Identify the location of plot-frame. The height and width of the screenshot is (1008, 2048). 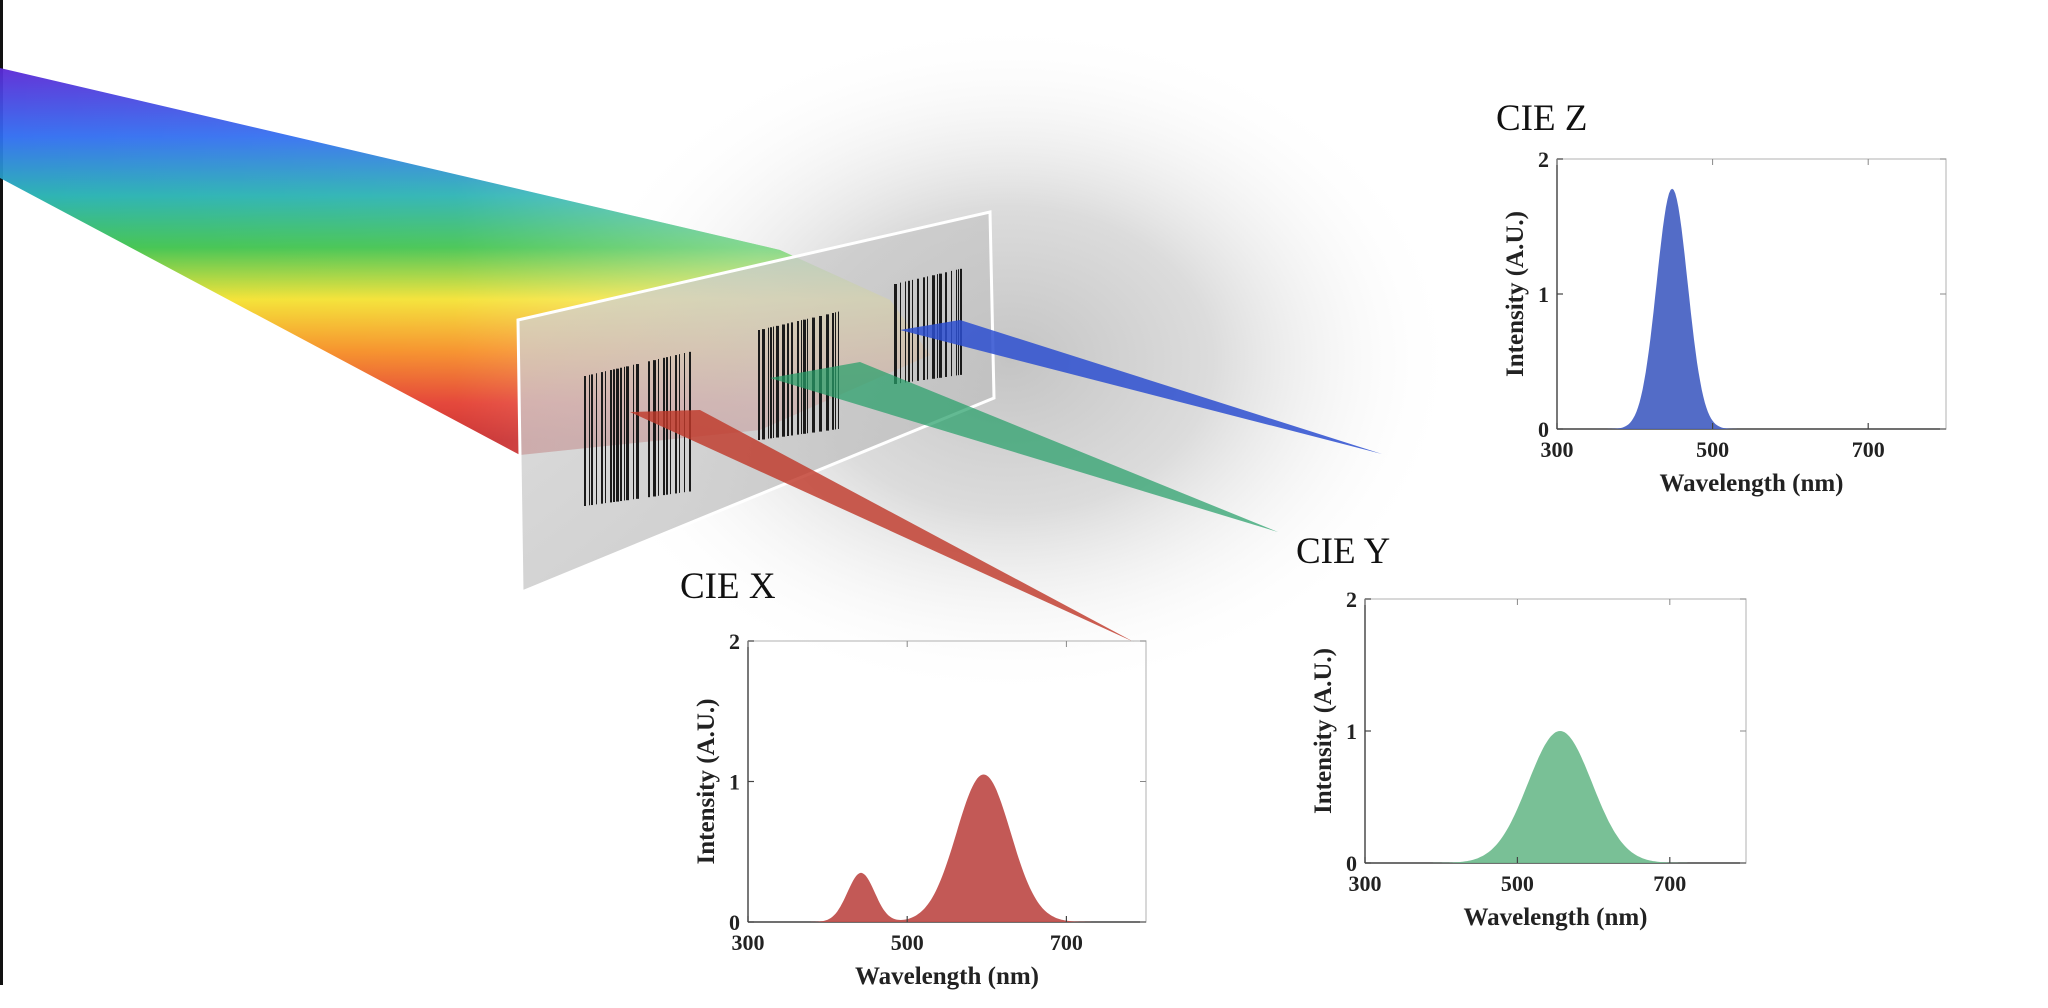
(1751, 294).